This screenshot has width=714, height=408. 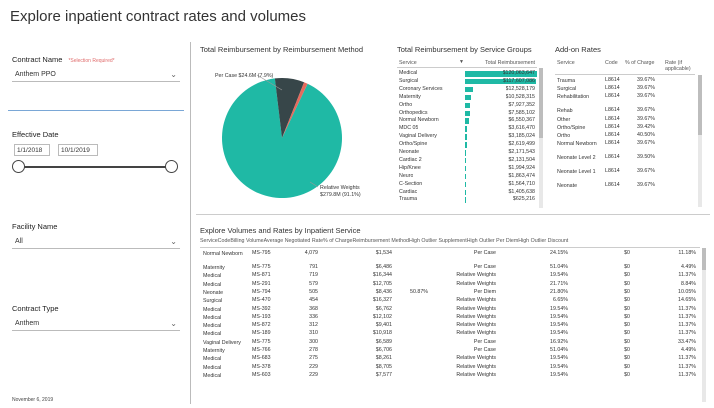 What do you see at coordinates (467, 114) in the screenshot?
I see `groups-row: Orthopedics $7,585,102` at bounding box center [467, 114].